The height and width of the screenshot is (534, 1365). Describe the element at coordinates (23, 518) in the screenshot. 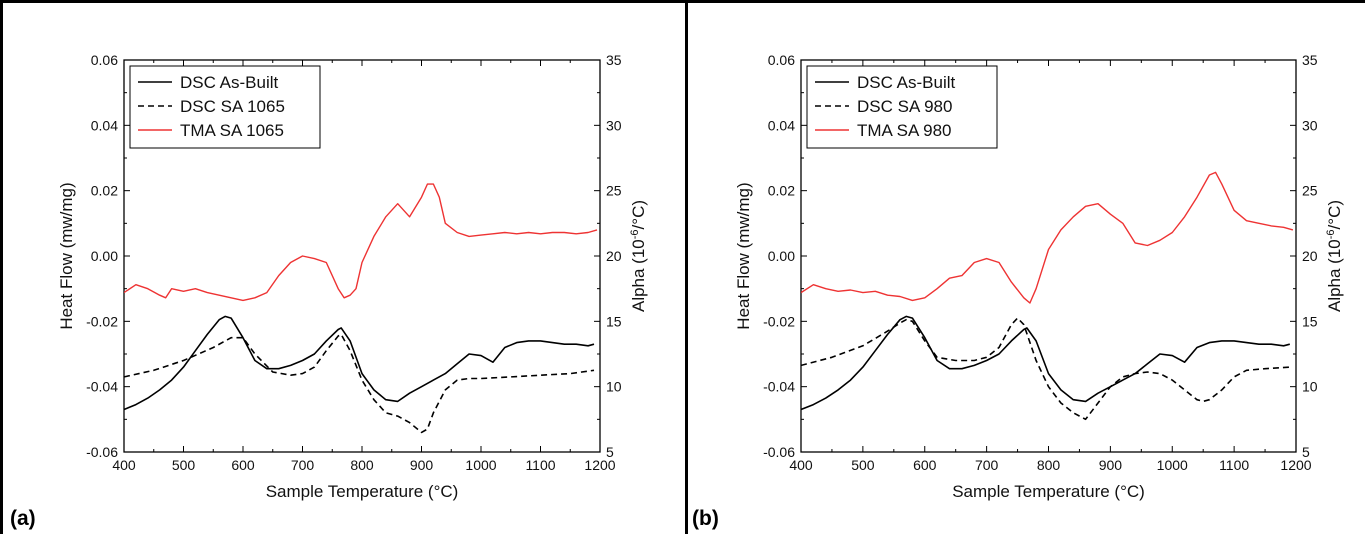

I see `panel-label: (a)` at that location.